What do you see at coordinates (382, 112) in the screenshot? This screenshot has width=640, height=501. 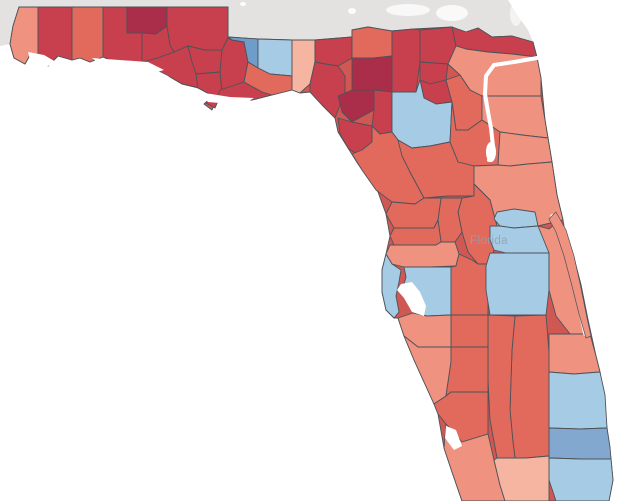 I see `county-gilchrist: Gilchrist` at bounding box center [382, 112].